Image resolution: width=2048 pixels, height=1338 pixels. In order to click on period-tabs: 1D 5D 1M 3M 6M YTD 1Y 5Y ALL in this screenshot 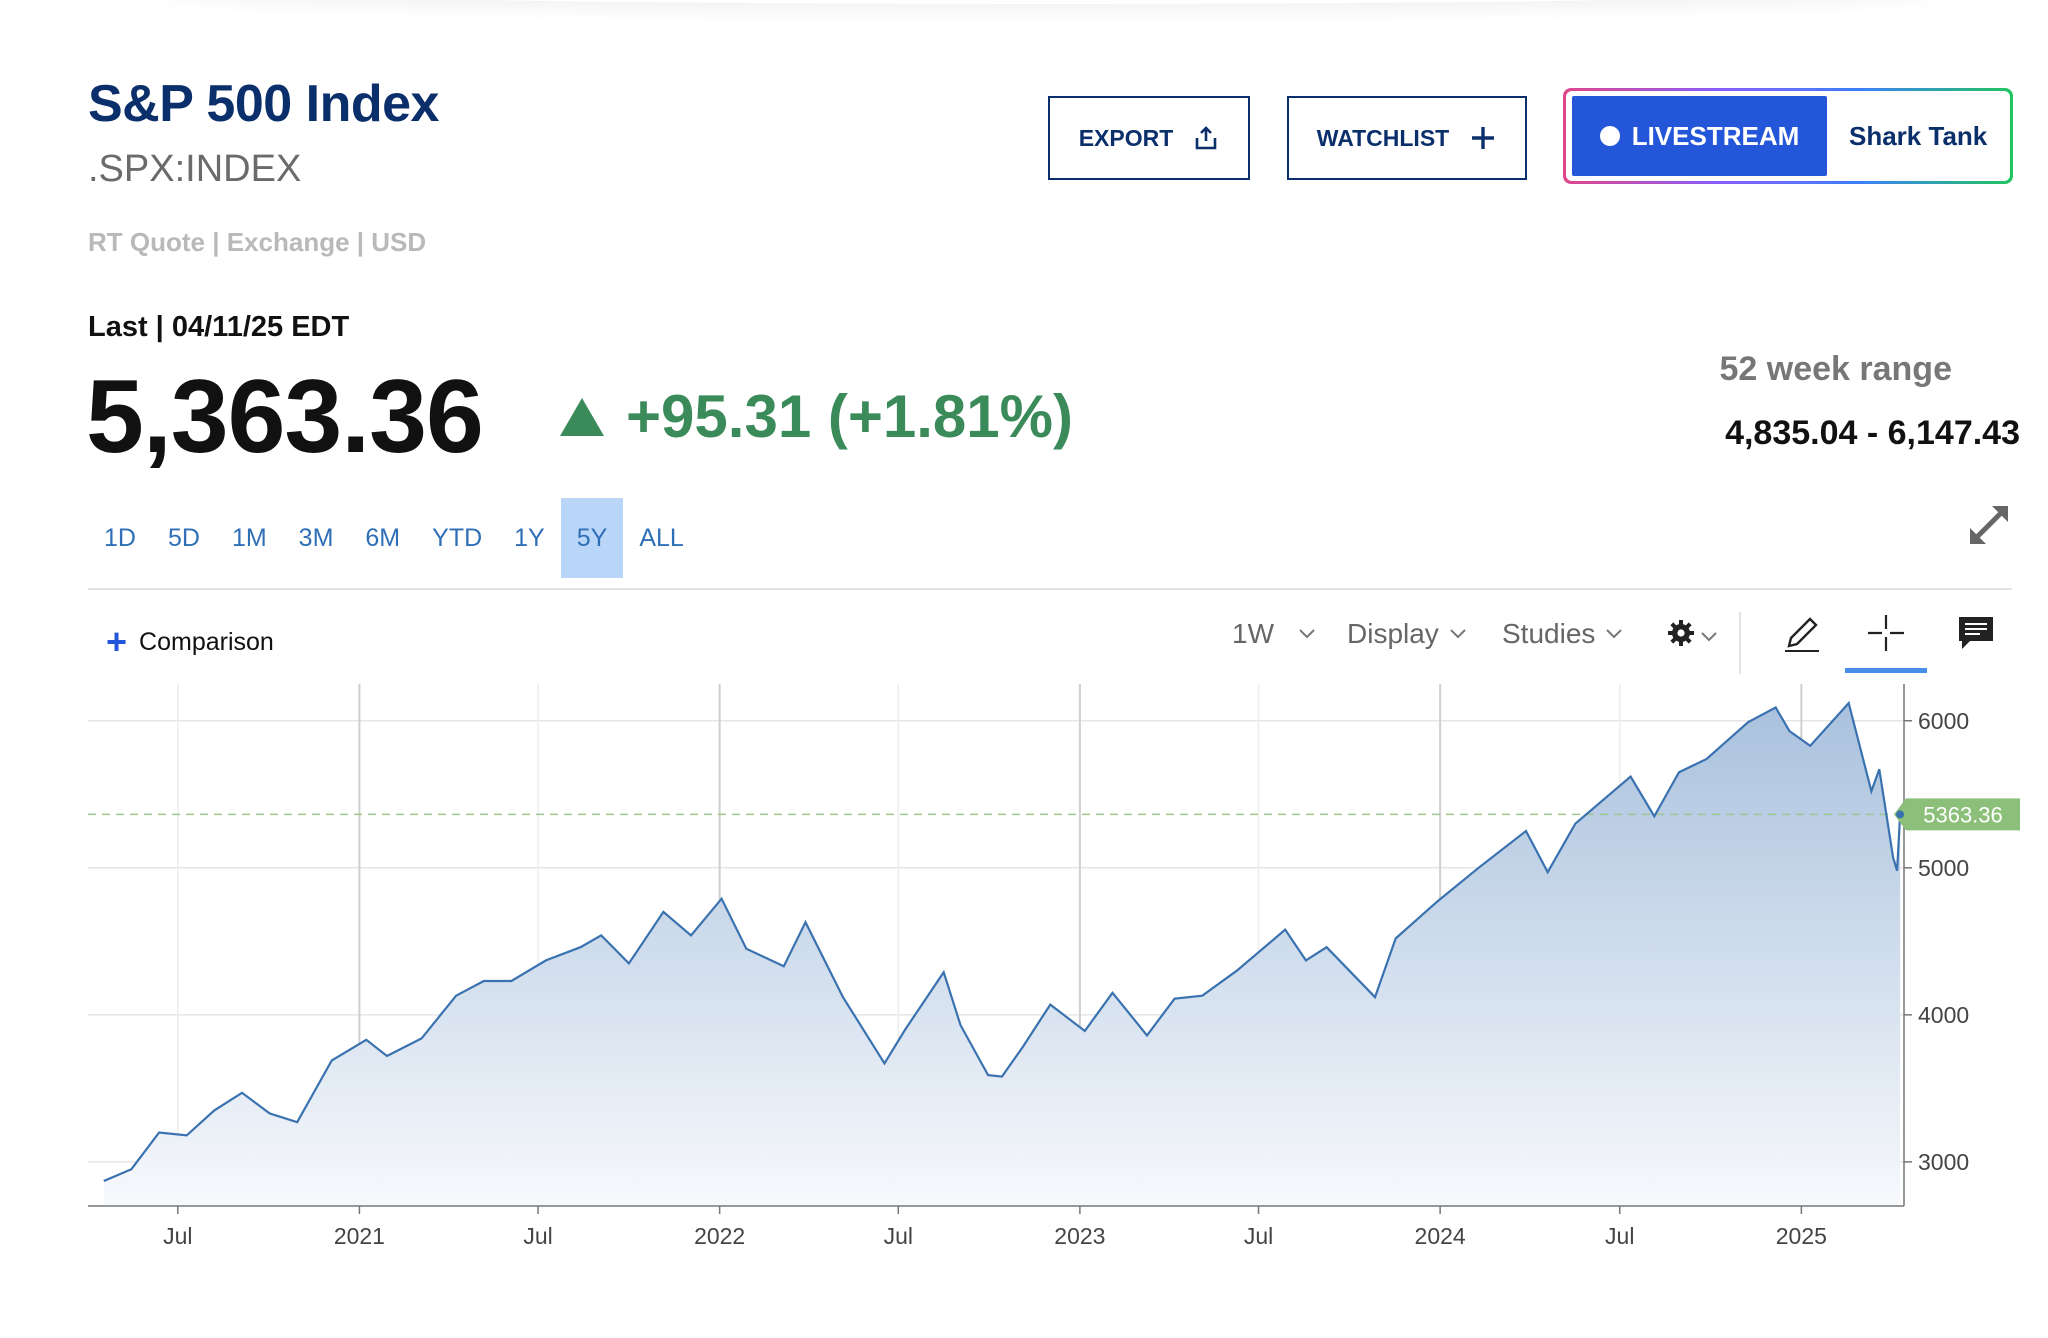, I will do `click(394, 538)`.